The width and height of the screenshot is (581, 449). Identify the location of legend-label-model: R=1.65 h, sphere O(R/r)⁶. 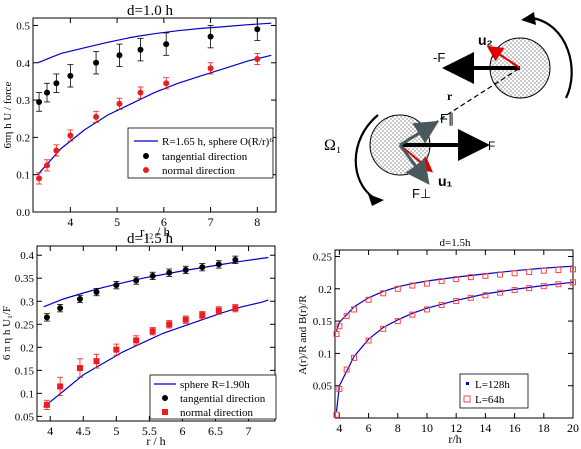
(217, 142).